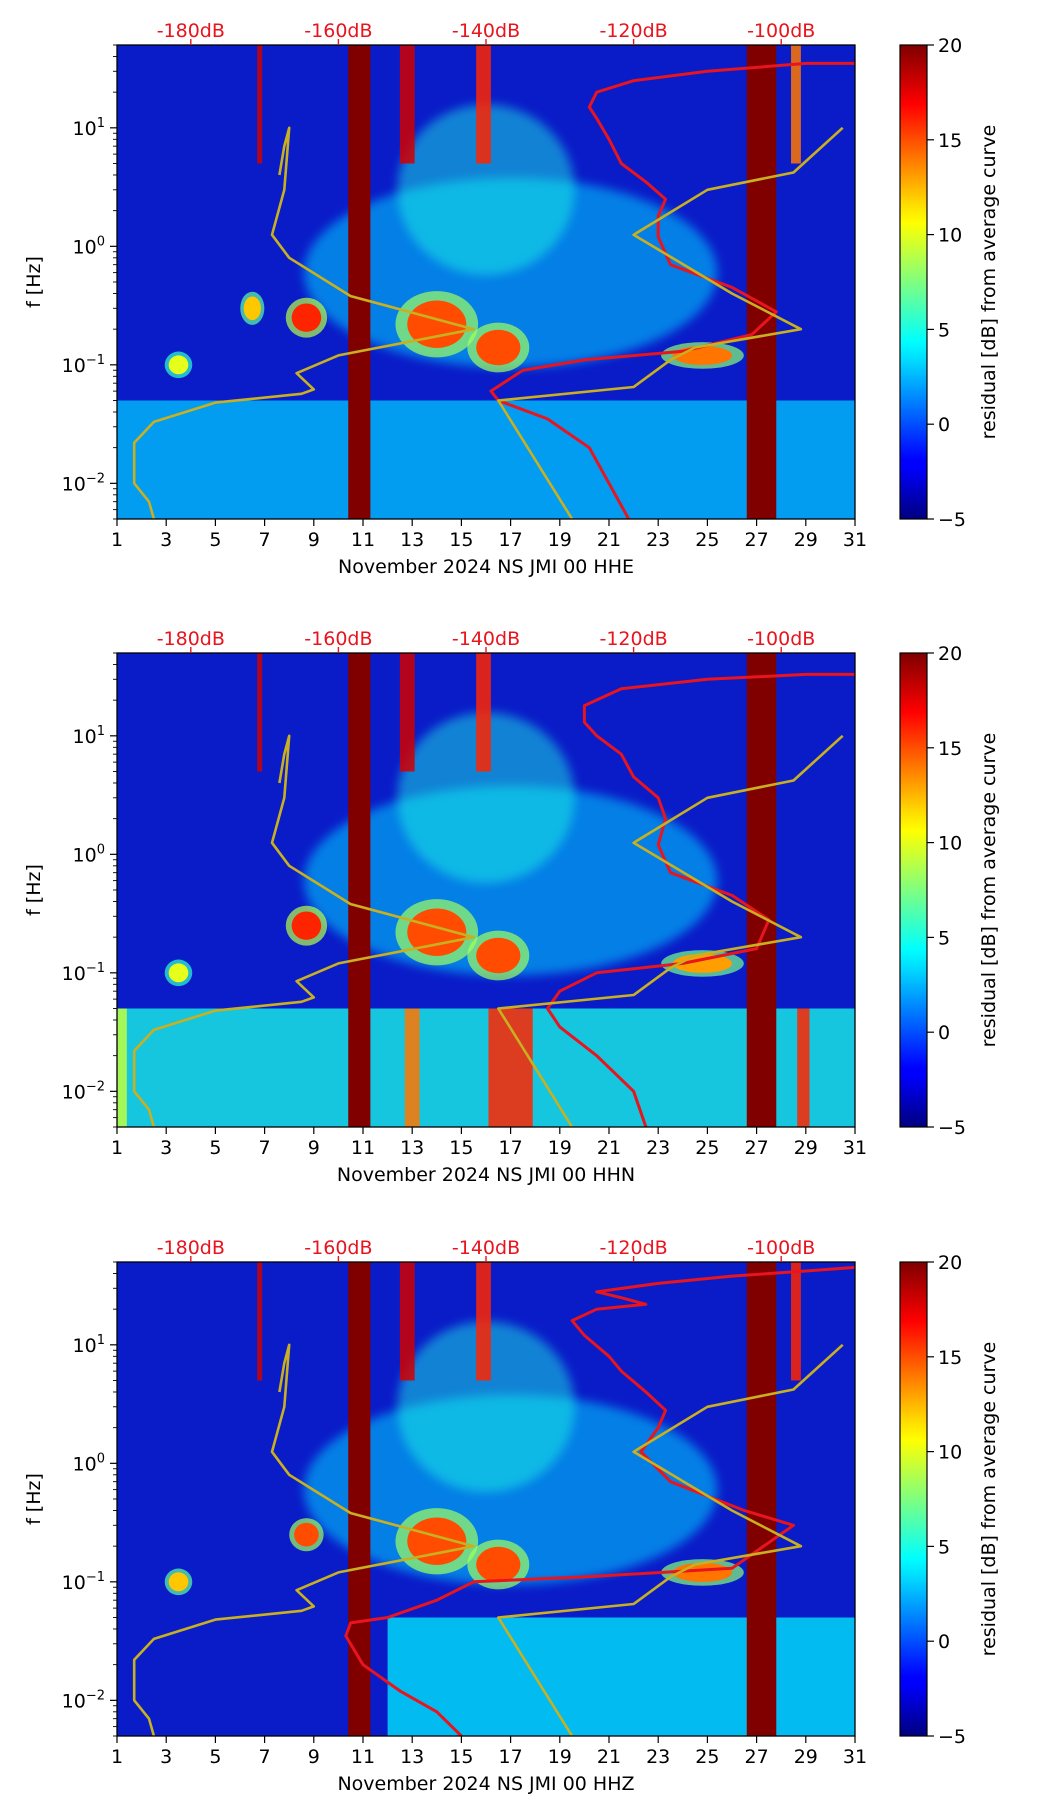  What do you see at coordinates (781, 639) in the screenshot?
I see `top-db-label: -100dB` at bounding box center [781, 639].